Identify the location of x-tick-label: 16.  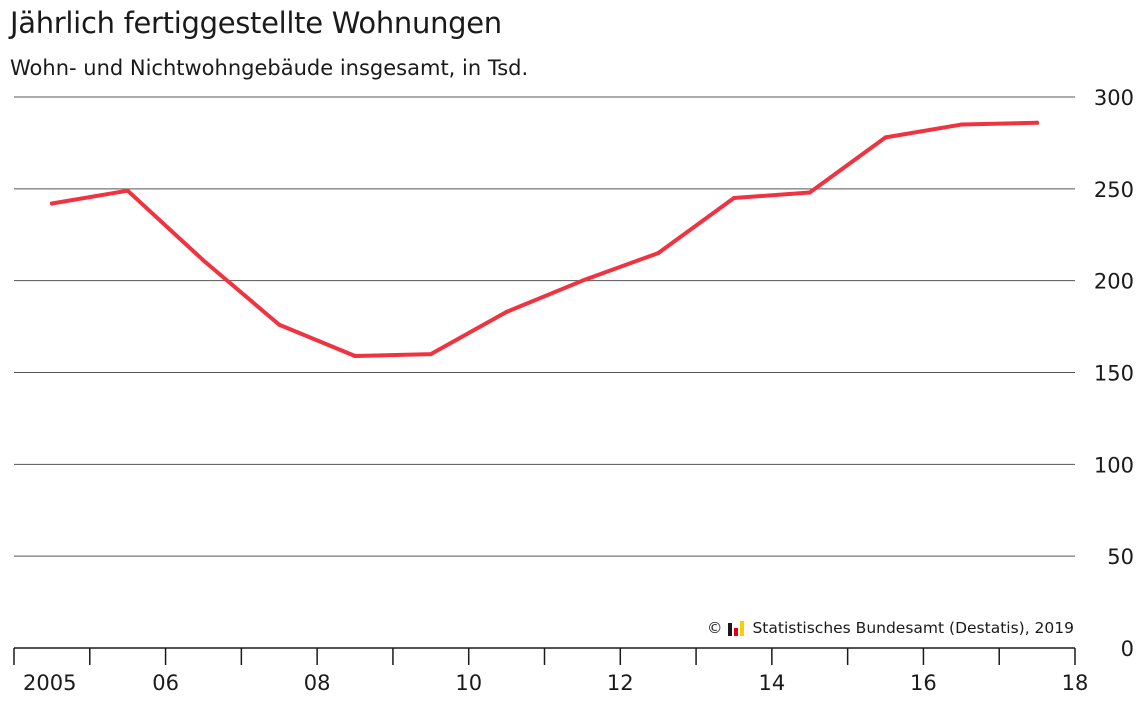
(923, 683).